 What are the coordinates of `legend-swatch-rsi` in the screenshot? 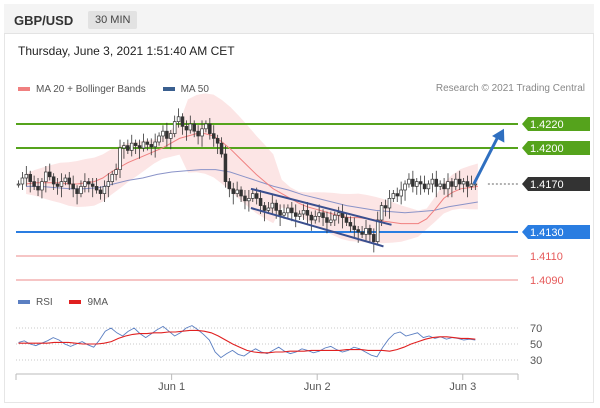 It's located at (24, 302).